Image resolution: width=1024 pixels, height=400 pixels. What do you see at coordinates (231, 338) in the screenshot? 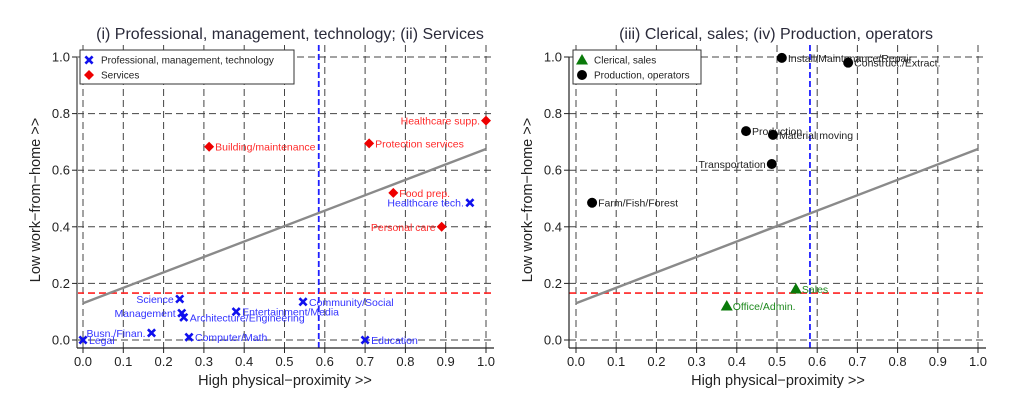
I see `data-point-label: Computer/Math` at bounding box center [231, 338].